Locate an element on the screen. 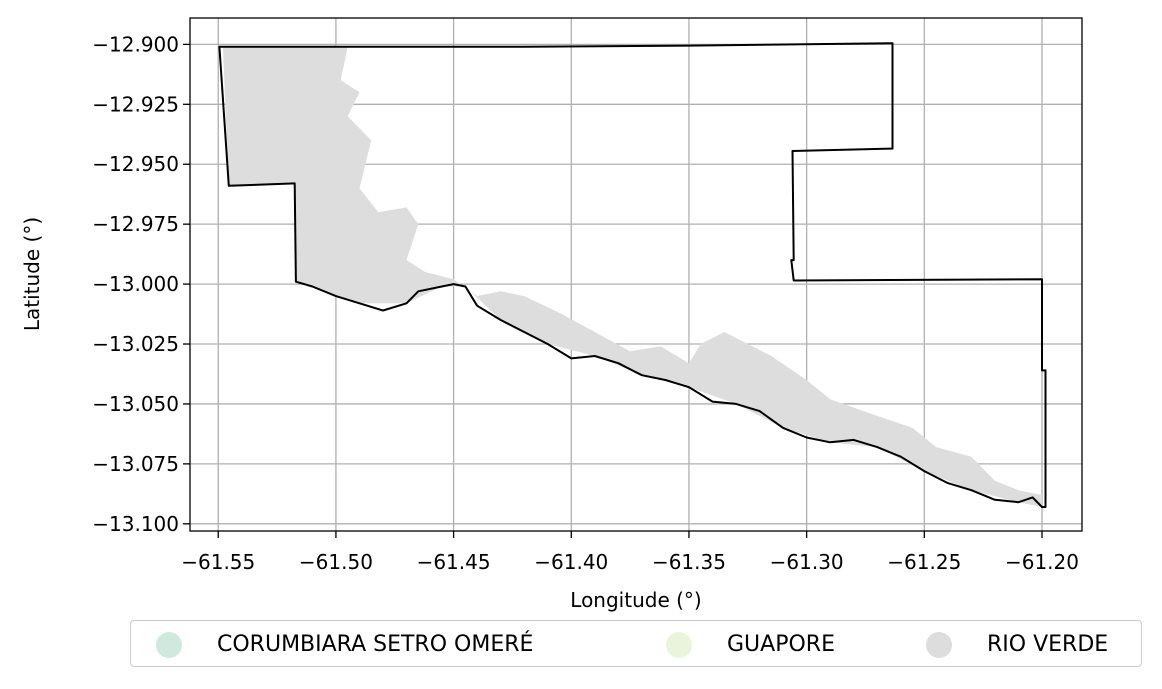 This screenshot has width=1162, height=689. x-axis-title: Longitude (°) is located at coordinates (635, 600).